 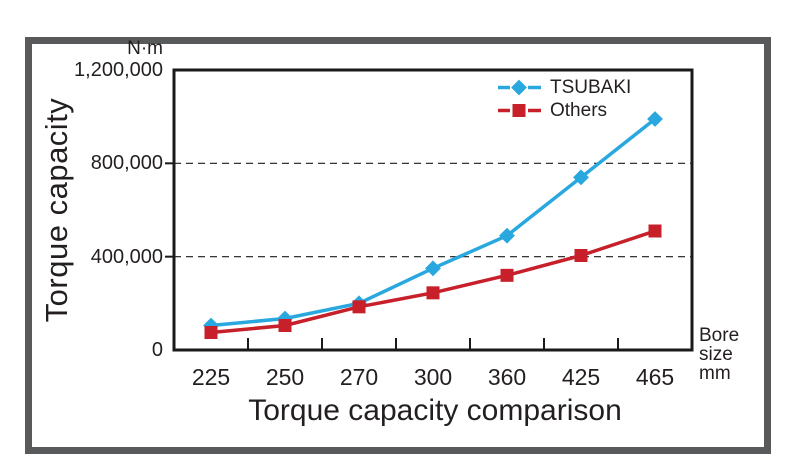 What do you see at coordinates (715, 373) in the screenshot?
I see `x-axis-unit-line: mm` at bounding box center [715, 373].